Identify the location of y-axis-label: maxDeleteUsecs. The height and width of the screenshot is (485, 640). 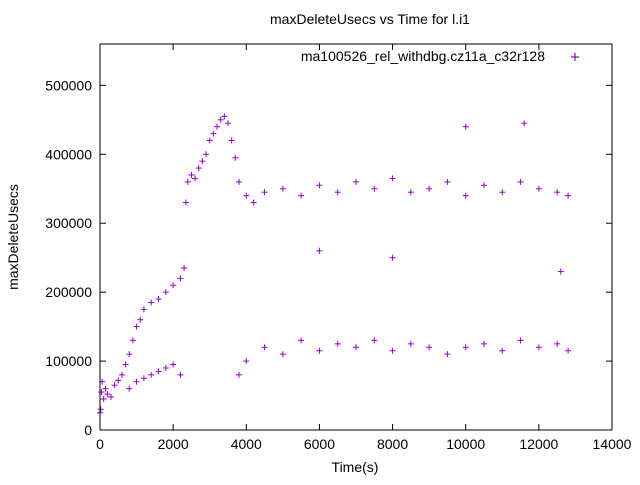
(13, 237).